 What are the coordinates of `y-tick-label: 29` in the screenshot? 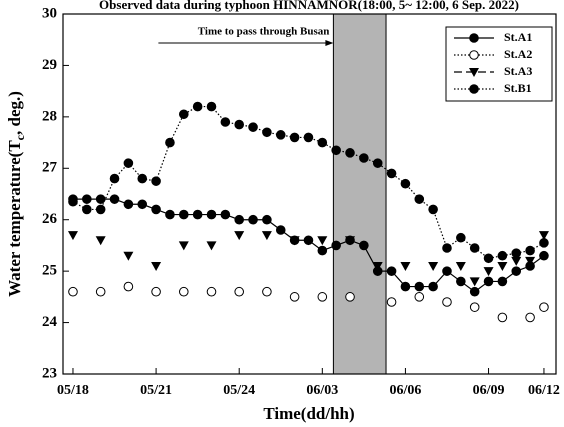 It's located at (49, 65).